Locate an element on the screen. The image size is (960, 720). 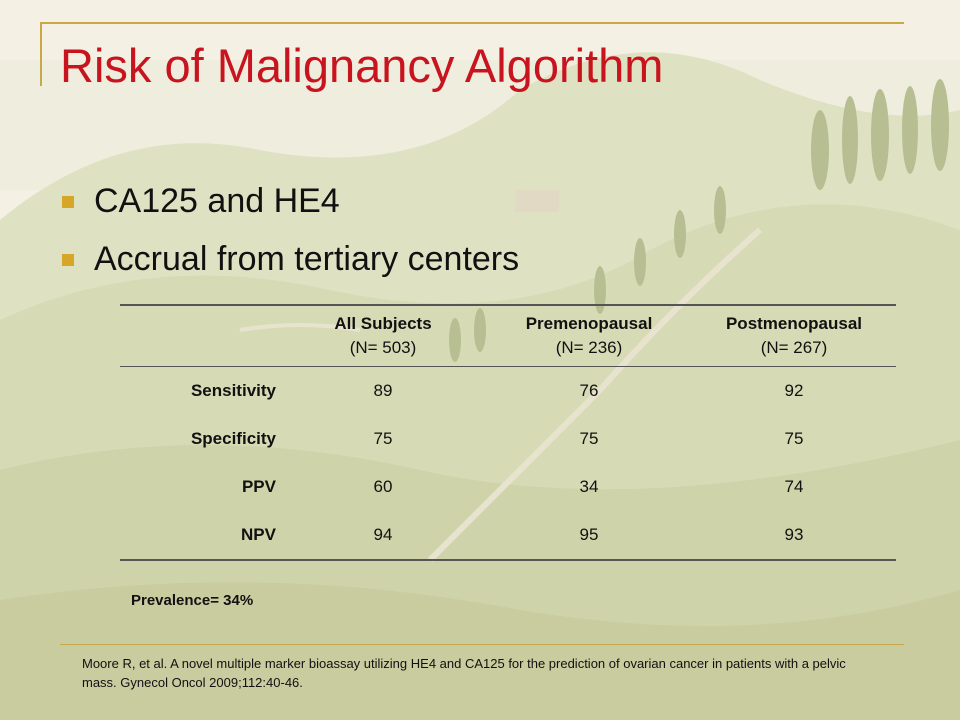
table-cell: 92 is located at coordinates (794, 390).